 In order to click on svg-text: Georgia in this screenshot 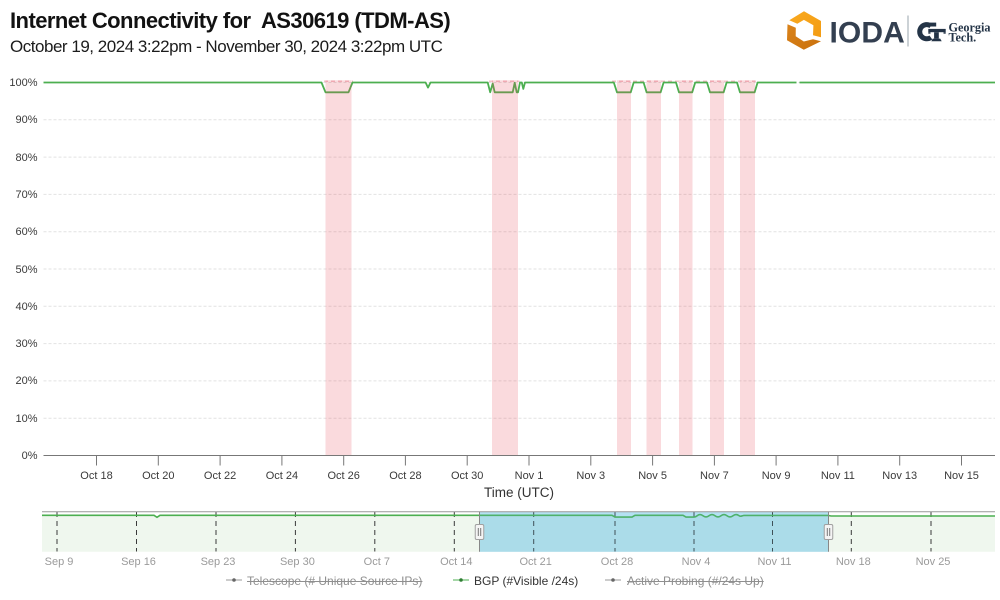, I will do `click(970, 28)`.